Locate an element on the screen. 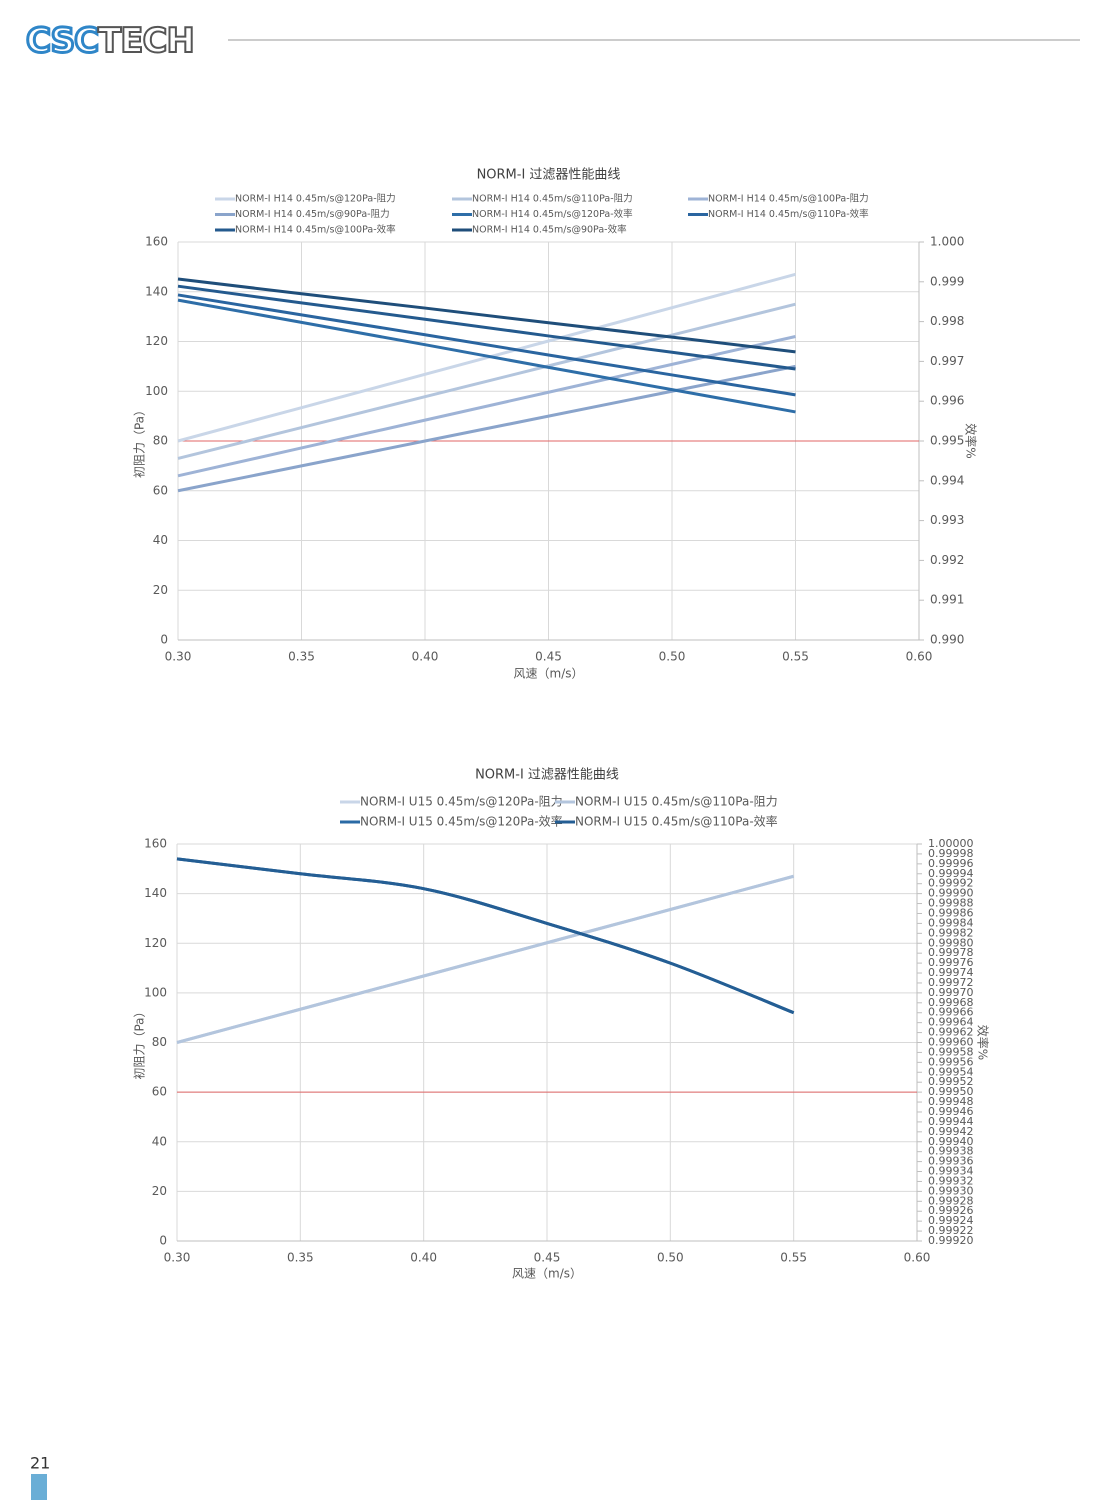  logo-part: CSC is located at coordinates (62, 41).